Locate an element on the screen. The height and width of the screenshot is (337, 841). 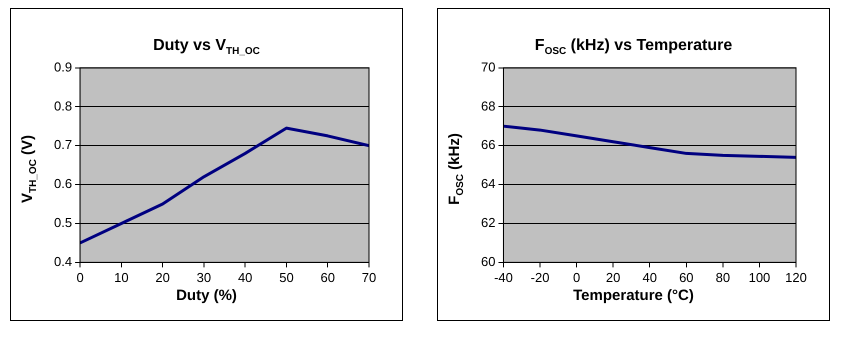
chart-title: Duty vs V$_{TH_OC}$ is located at coordinates (206, 47).